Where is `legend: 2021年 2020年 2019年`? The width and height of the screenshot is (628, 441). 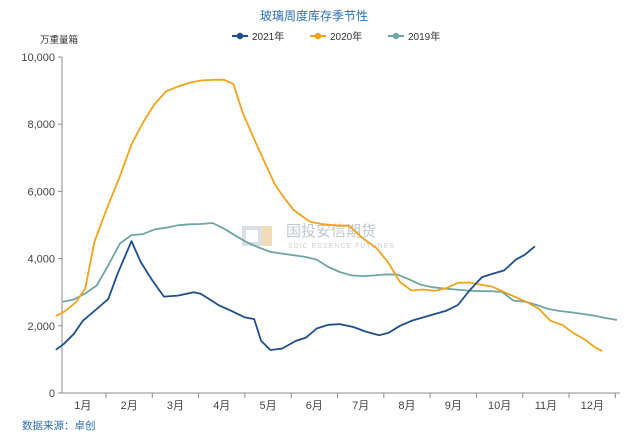 legend: 2021年 2020年 2019年 is located at coordinates (336, 36).